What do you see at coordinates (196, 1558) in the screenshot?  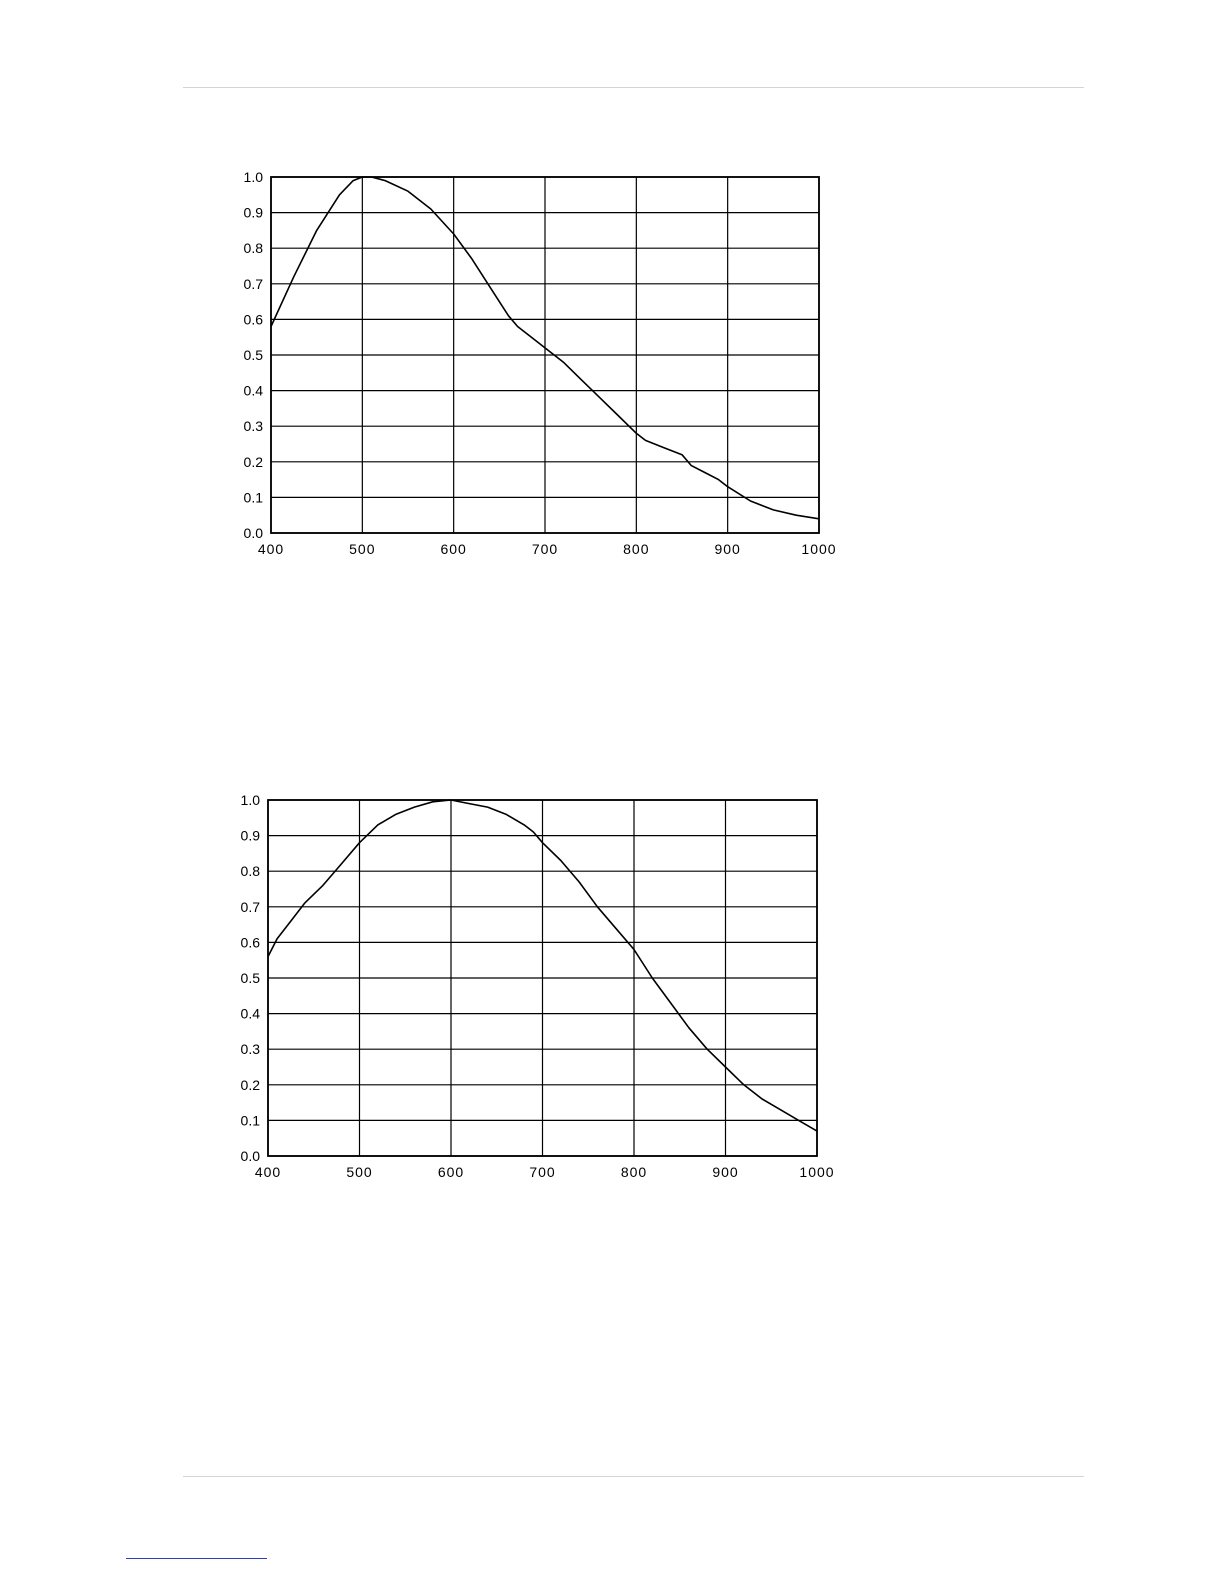 I see `footer-link-underline` at bounding box center [196, 1558].